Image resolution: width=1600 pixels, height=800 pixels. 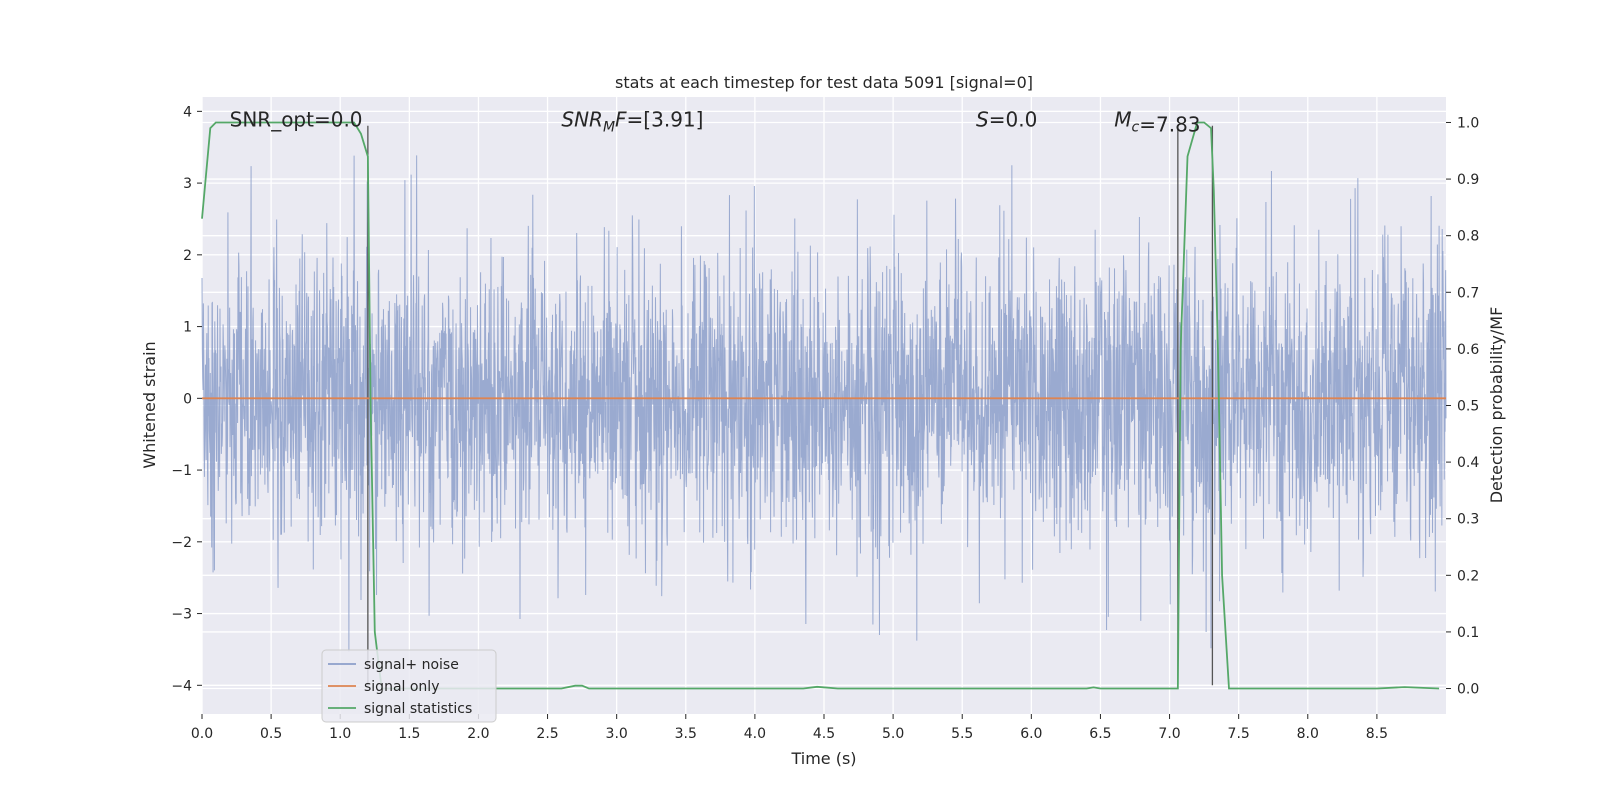 I want to click on yr-tick-label-6: 0.4, so click(x=1468, y=463).